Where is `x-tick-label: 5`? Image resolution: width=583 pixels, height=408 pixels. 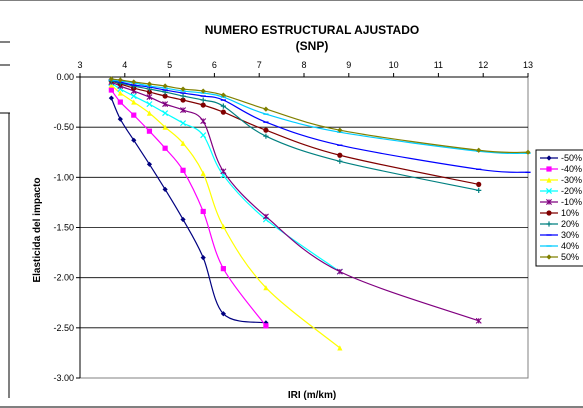 x-tick-label: 5 is located at coordinates (169, 65).